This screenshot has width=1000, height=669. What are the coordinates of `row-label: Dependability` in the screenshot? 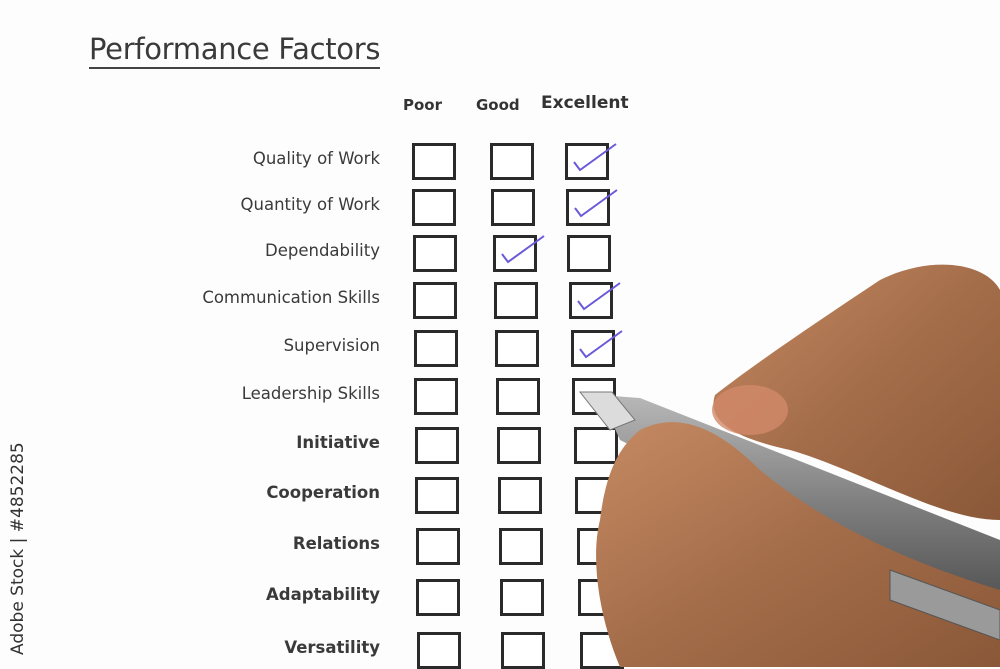 It's located at (322, 250).